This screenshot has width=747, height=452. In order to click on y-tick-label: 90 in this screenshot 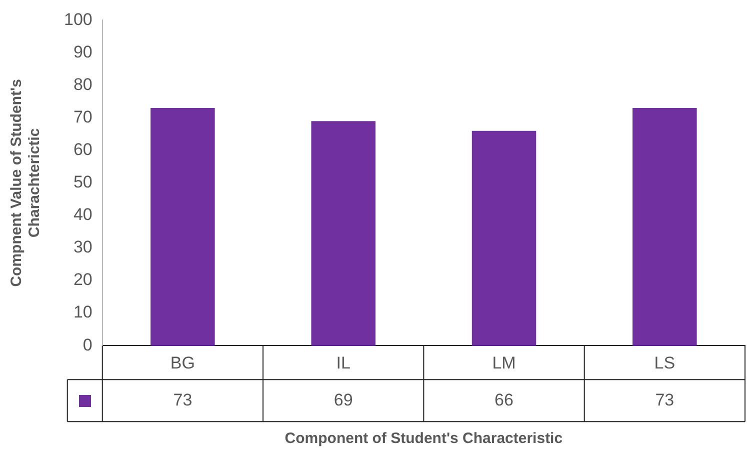, I will do `click(82, 52)`.